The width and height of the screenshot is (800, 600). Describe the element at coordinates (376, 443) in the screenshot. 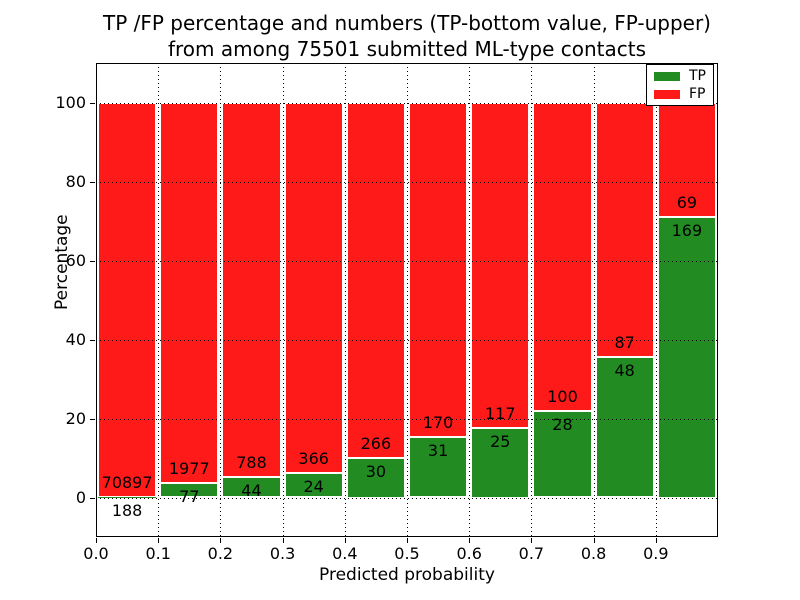

I see `bar-label-fp: 266` at that location.